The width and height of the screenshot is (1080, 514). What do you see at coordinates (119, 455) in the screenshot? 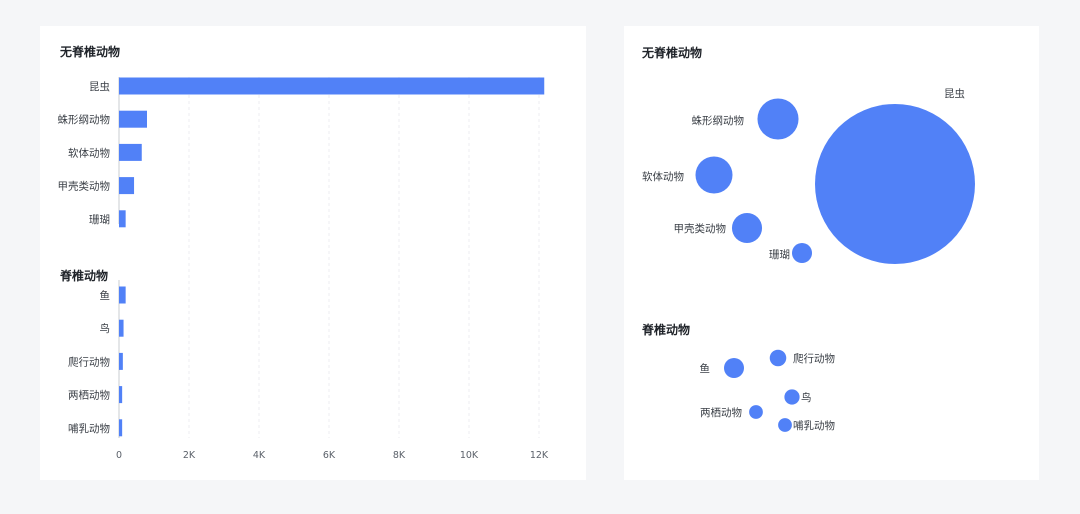
I see `x-tick-label: 0` at bounding box center [119, 455].